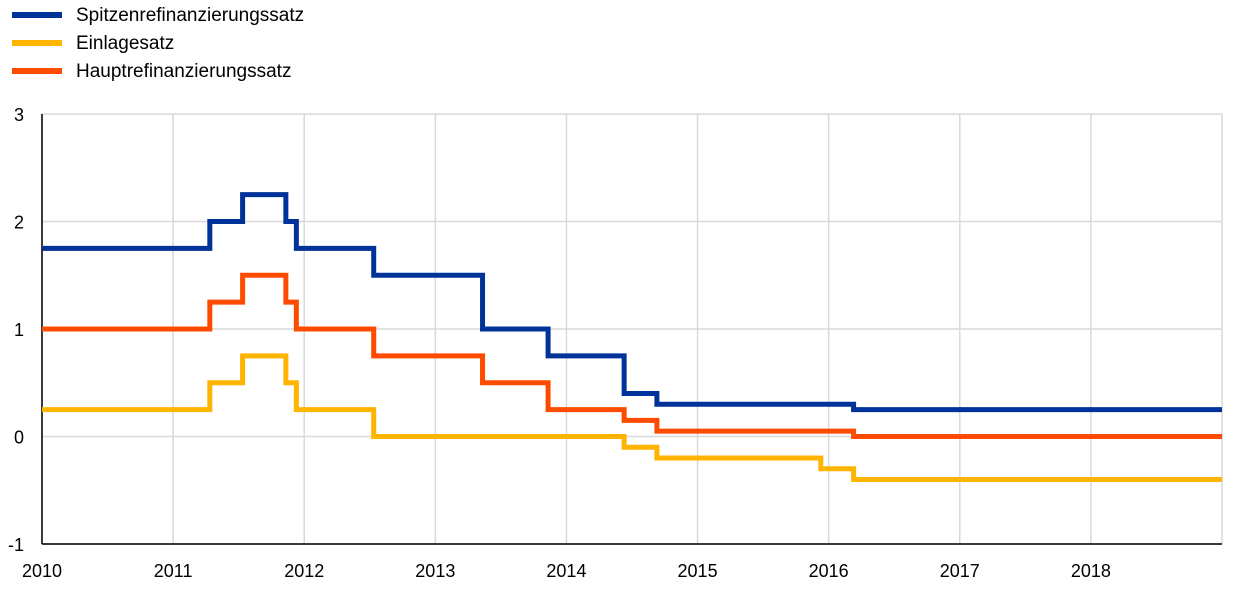 Image resolution: width=1240 pixels, height=590 pixels. I want to click on x-tick-label: 2011, so click(173, 571).